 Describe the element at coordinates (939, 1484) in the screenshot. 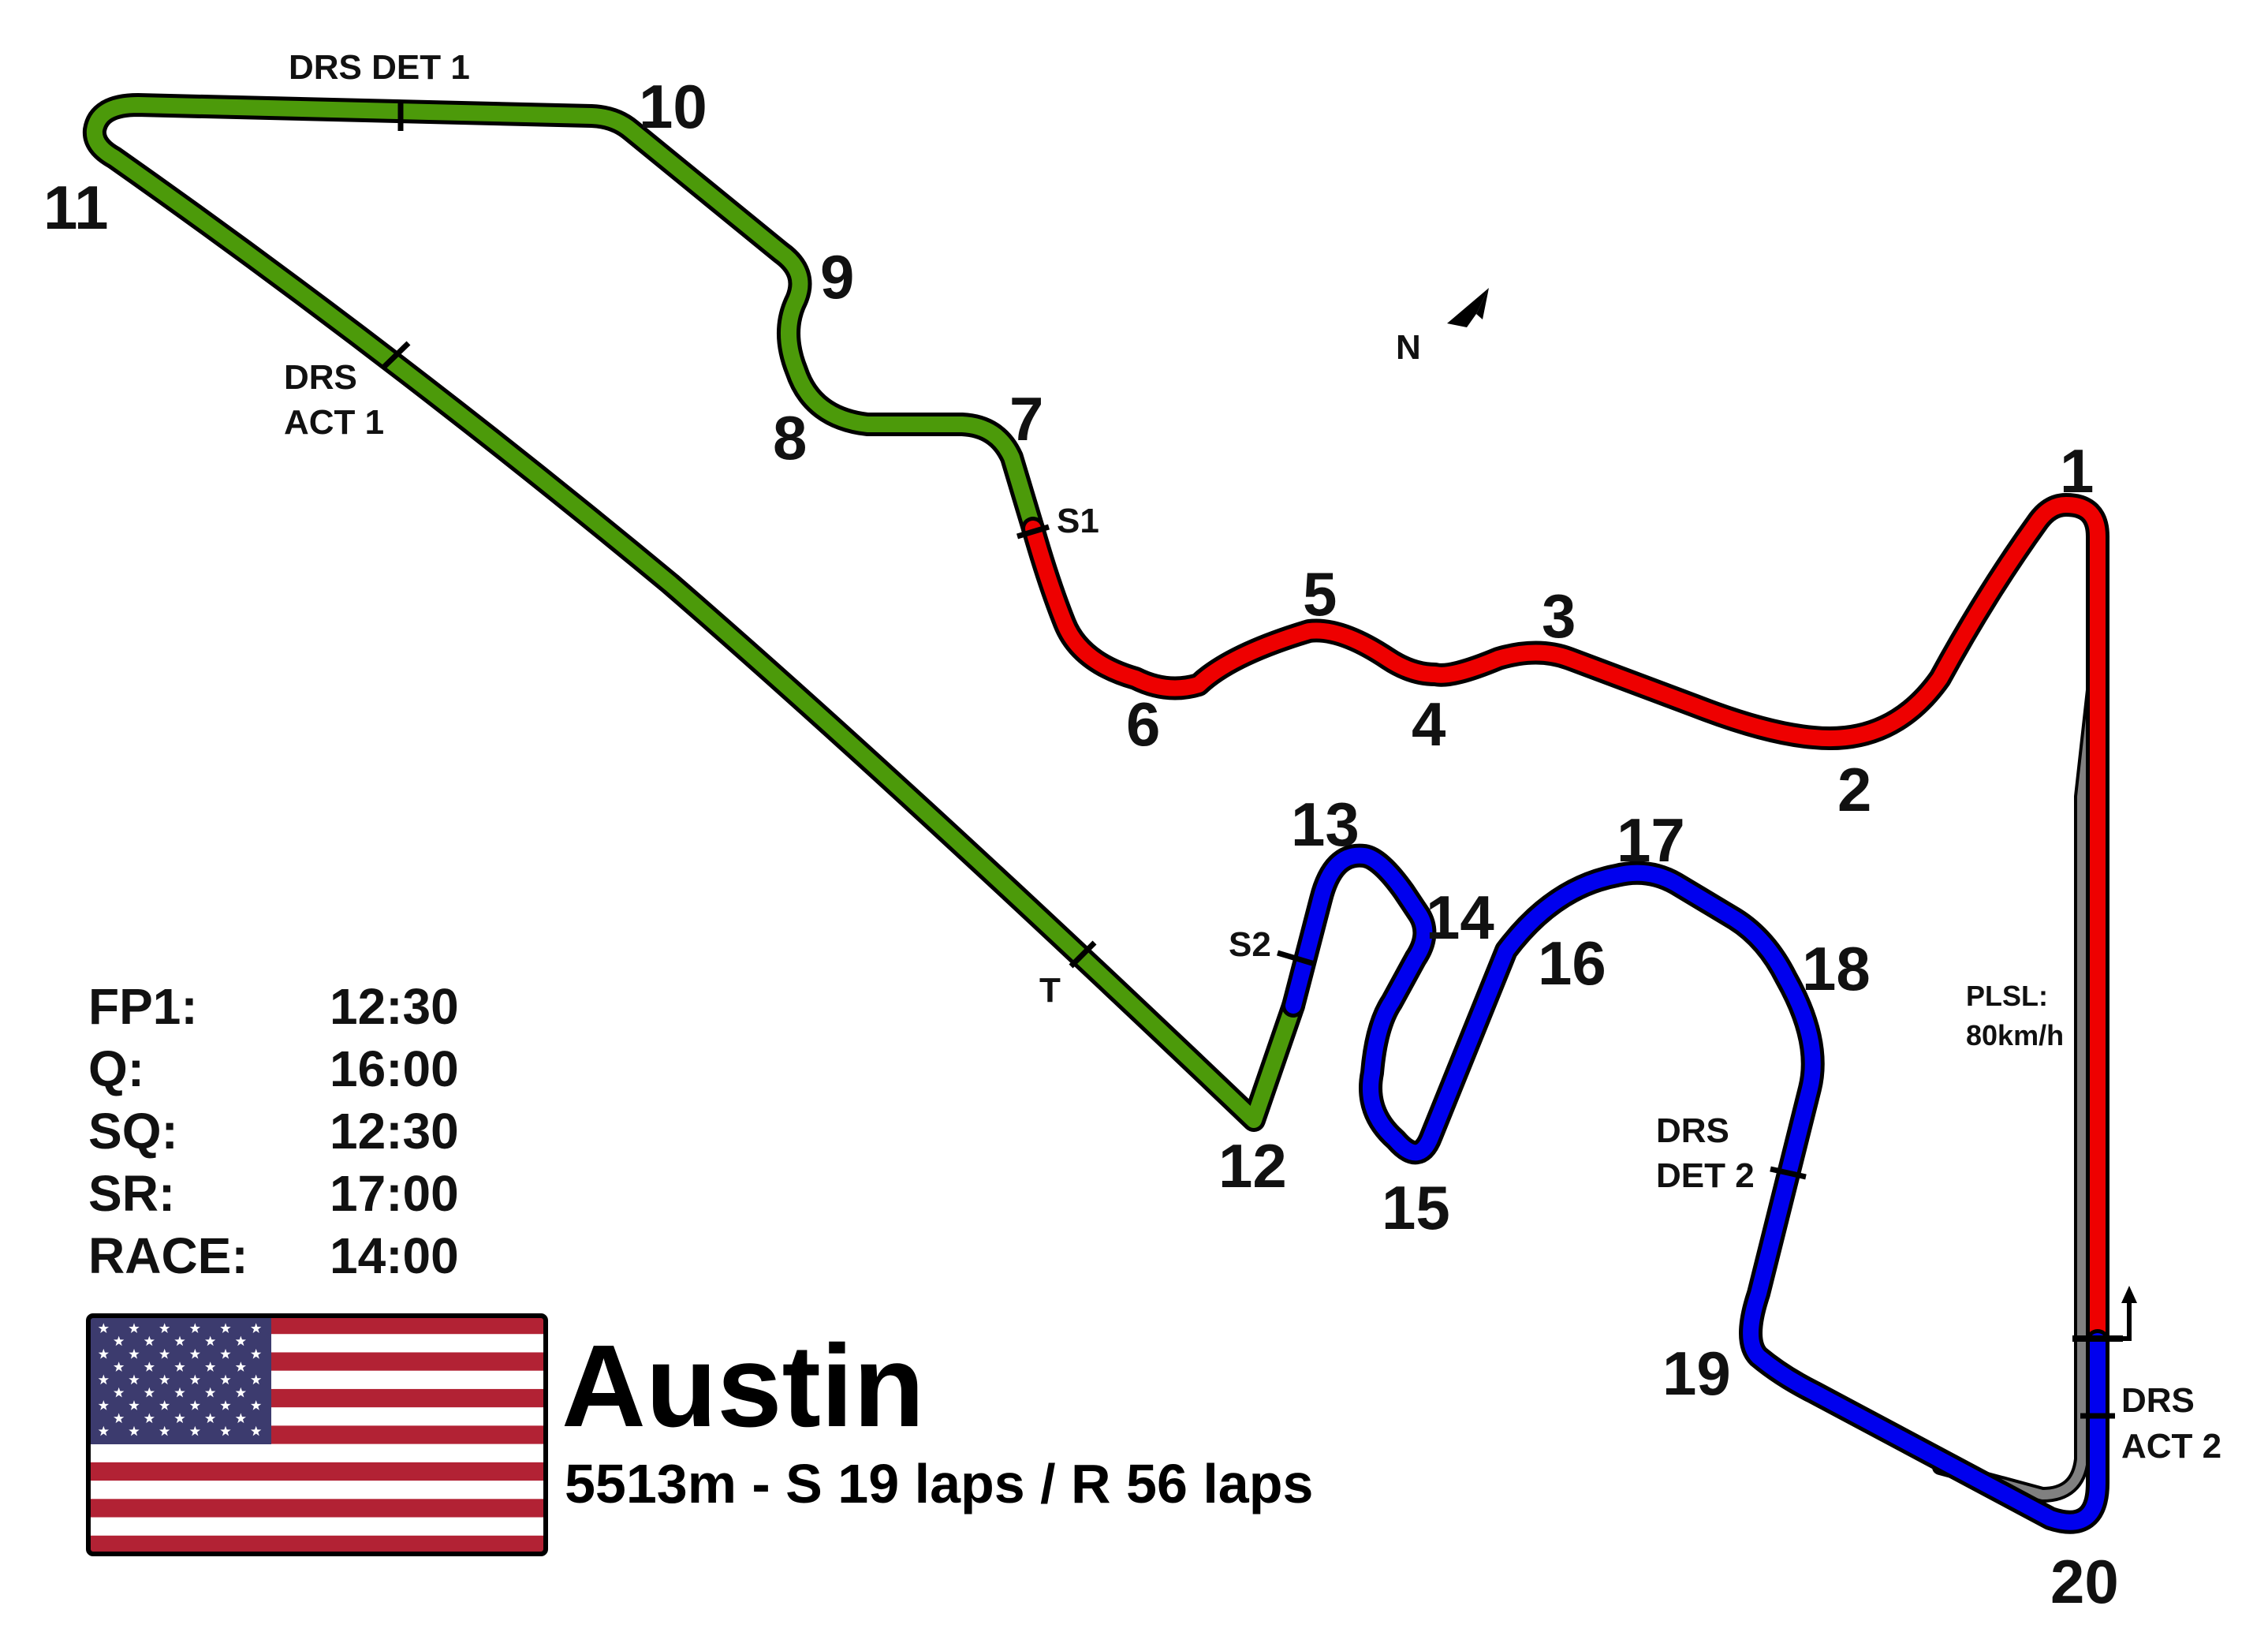

I see `circuit-details: 5513m - S 19 laps / R 56 laps` at that location.